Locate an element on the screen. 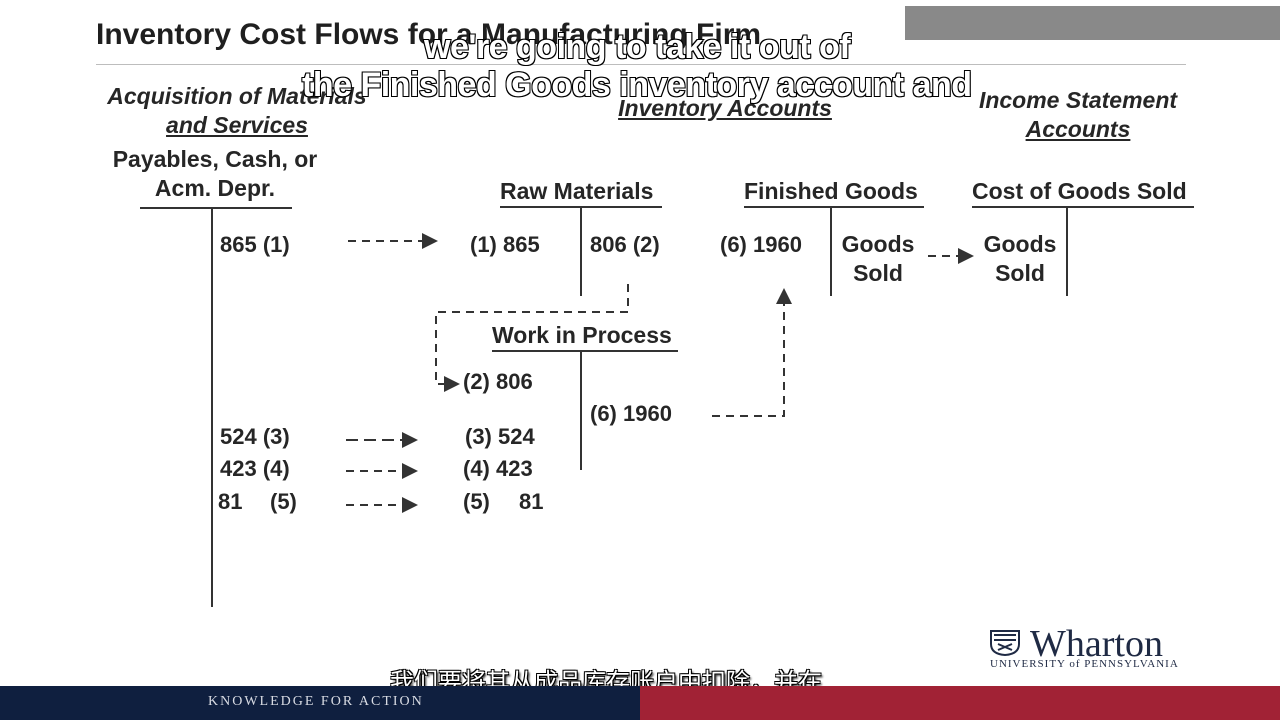 The height and width of the screenshot is (720, 1280). wharton-shield-icon is located at coordinates (1005, 643).